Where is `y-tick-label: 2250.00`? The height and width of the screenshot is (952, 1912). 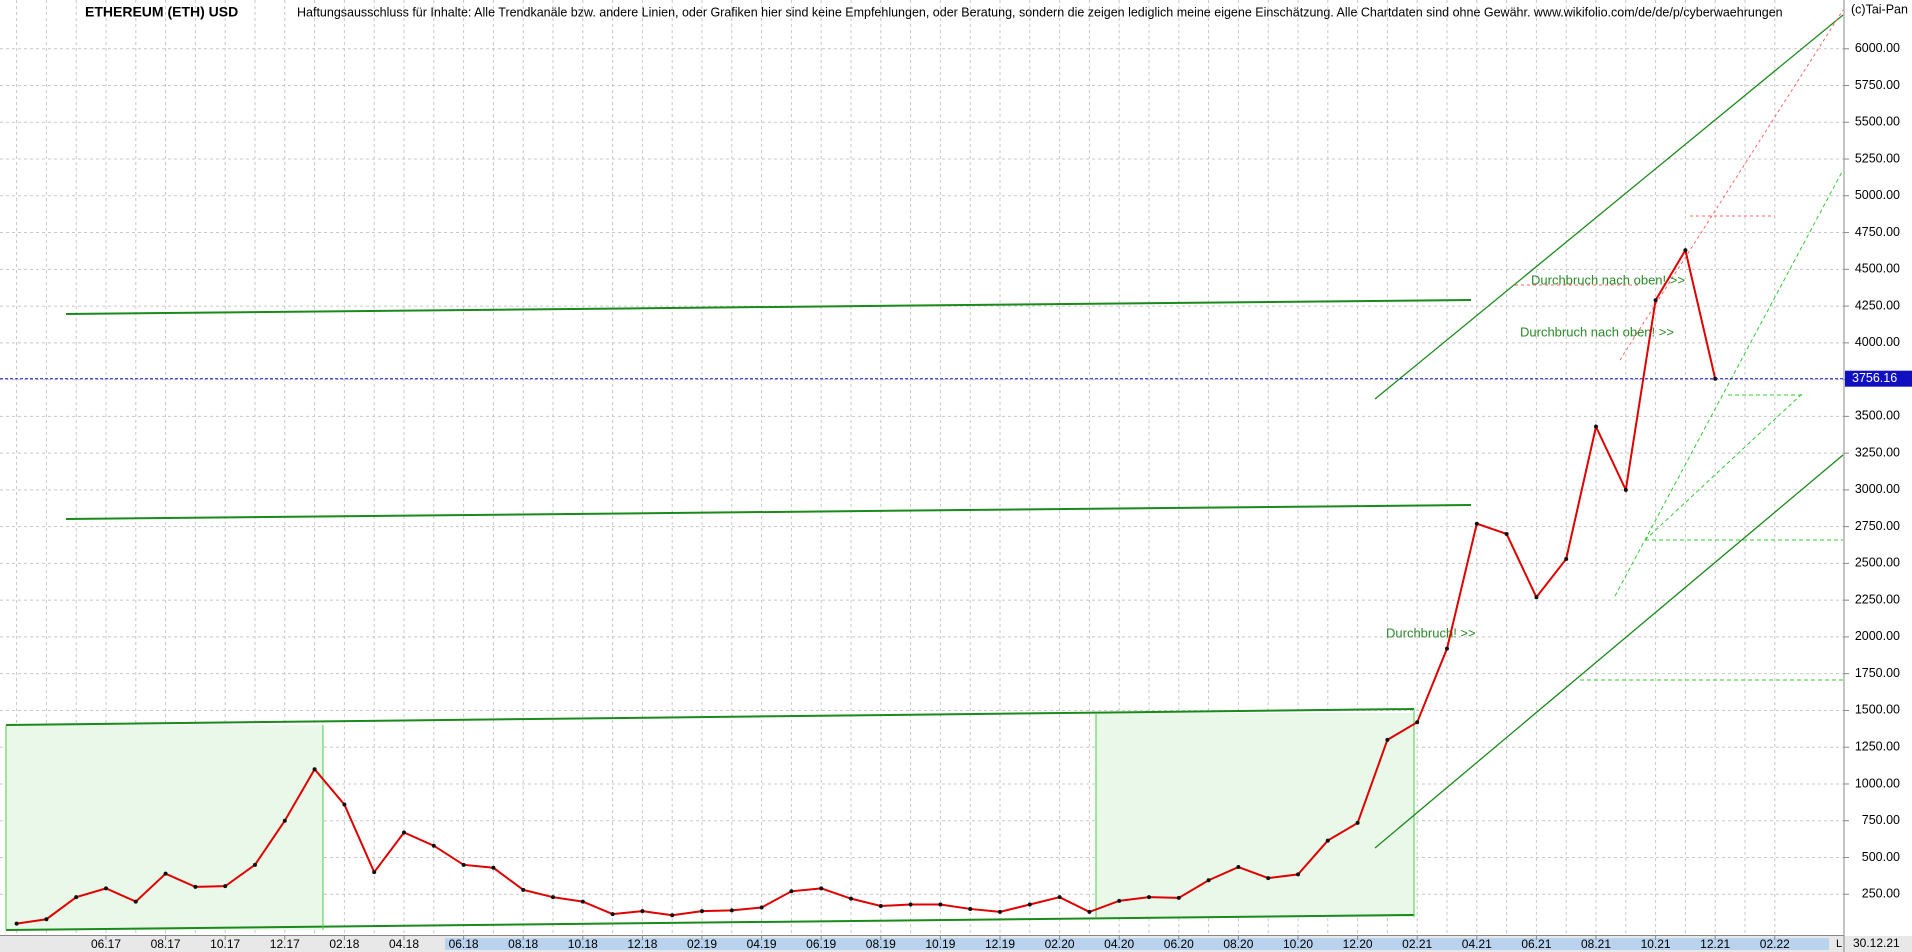 y-tick-label: 2250.00 is located at coordinates (1877, 599).